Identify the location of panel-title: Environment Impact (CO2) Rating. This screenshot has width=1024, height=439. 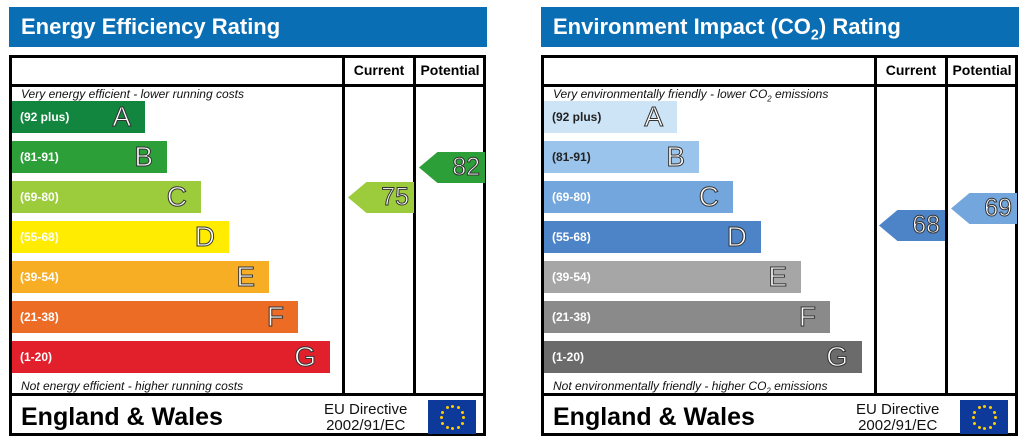
(780, 27).